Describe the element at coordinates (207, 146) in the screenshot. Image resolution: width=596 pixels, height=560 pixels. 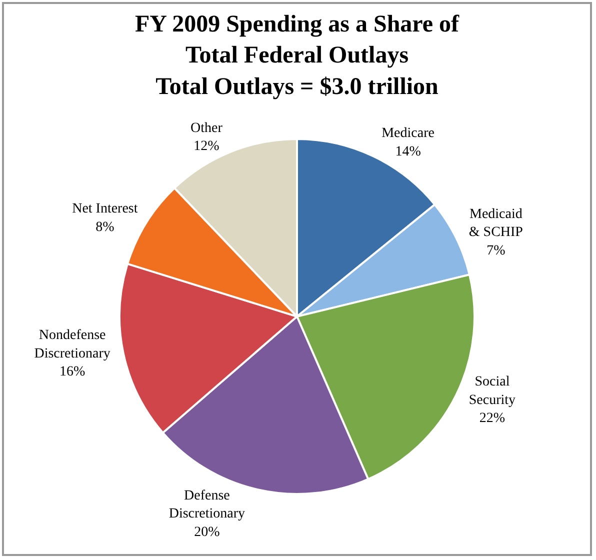
I see `data-label: 12%` at that location.